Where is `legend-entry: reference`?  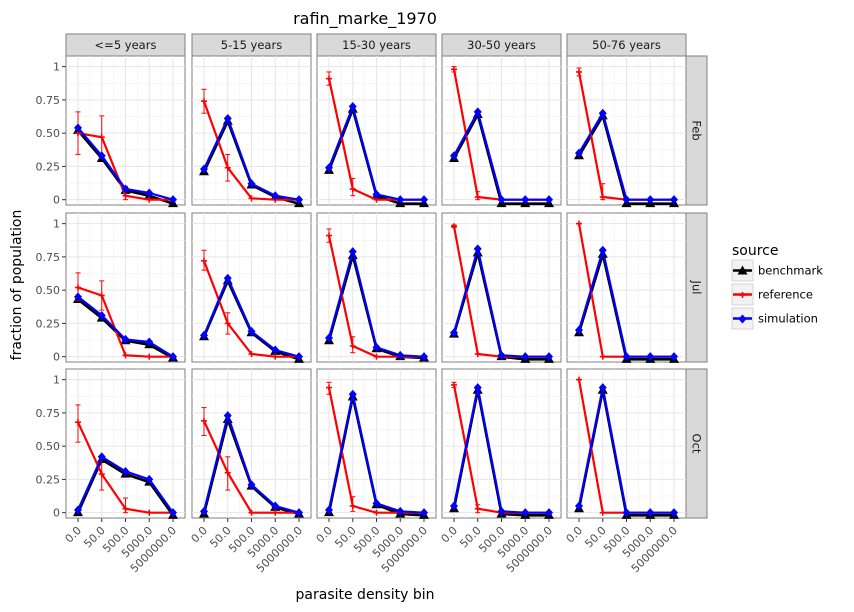
legend-entry: reference is located at coordinates (772, 294).